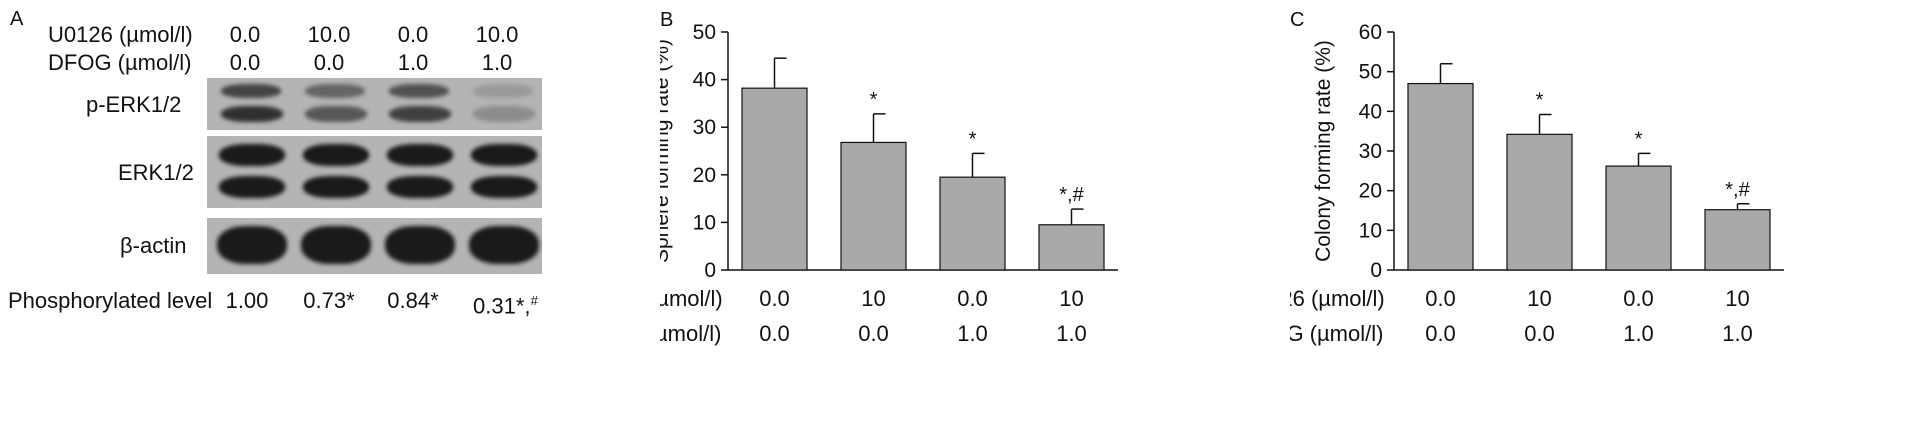 The width and height of the screenshot is (1913, 425). Describe the element at coordinates (1370, 32) in the screenshot. I see `y-tick-label: 60` at that location.